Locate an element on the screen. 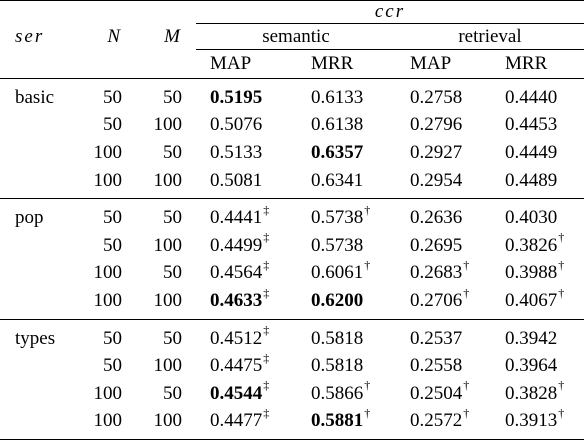 The image size is (584, 448). cell-mrr-retrieval: 0.4067† is located at coordinates (537, 303).